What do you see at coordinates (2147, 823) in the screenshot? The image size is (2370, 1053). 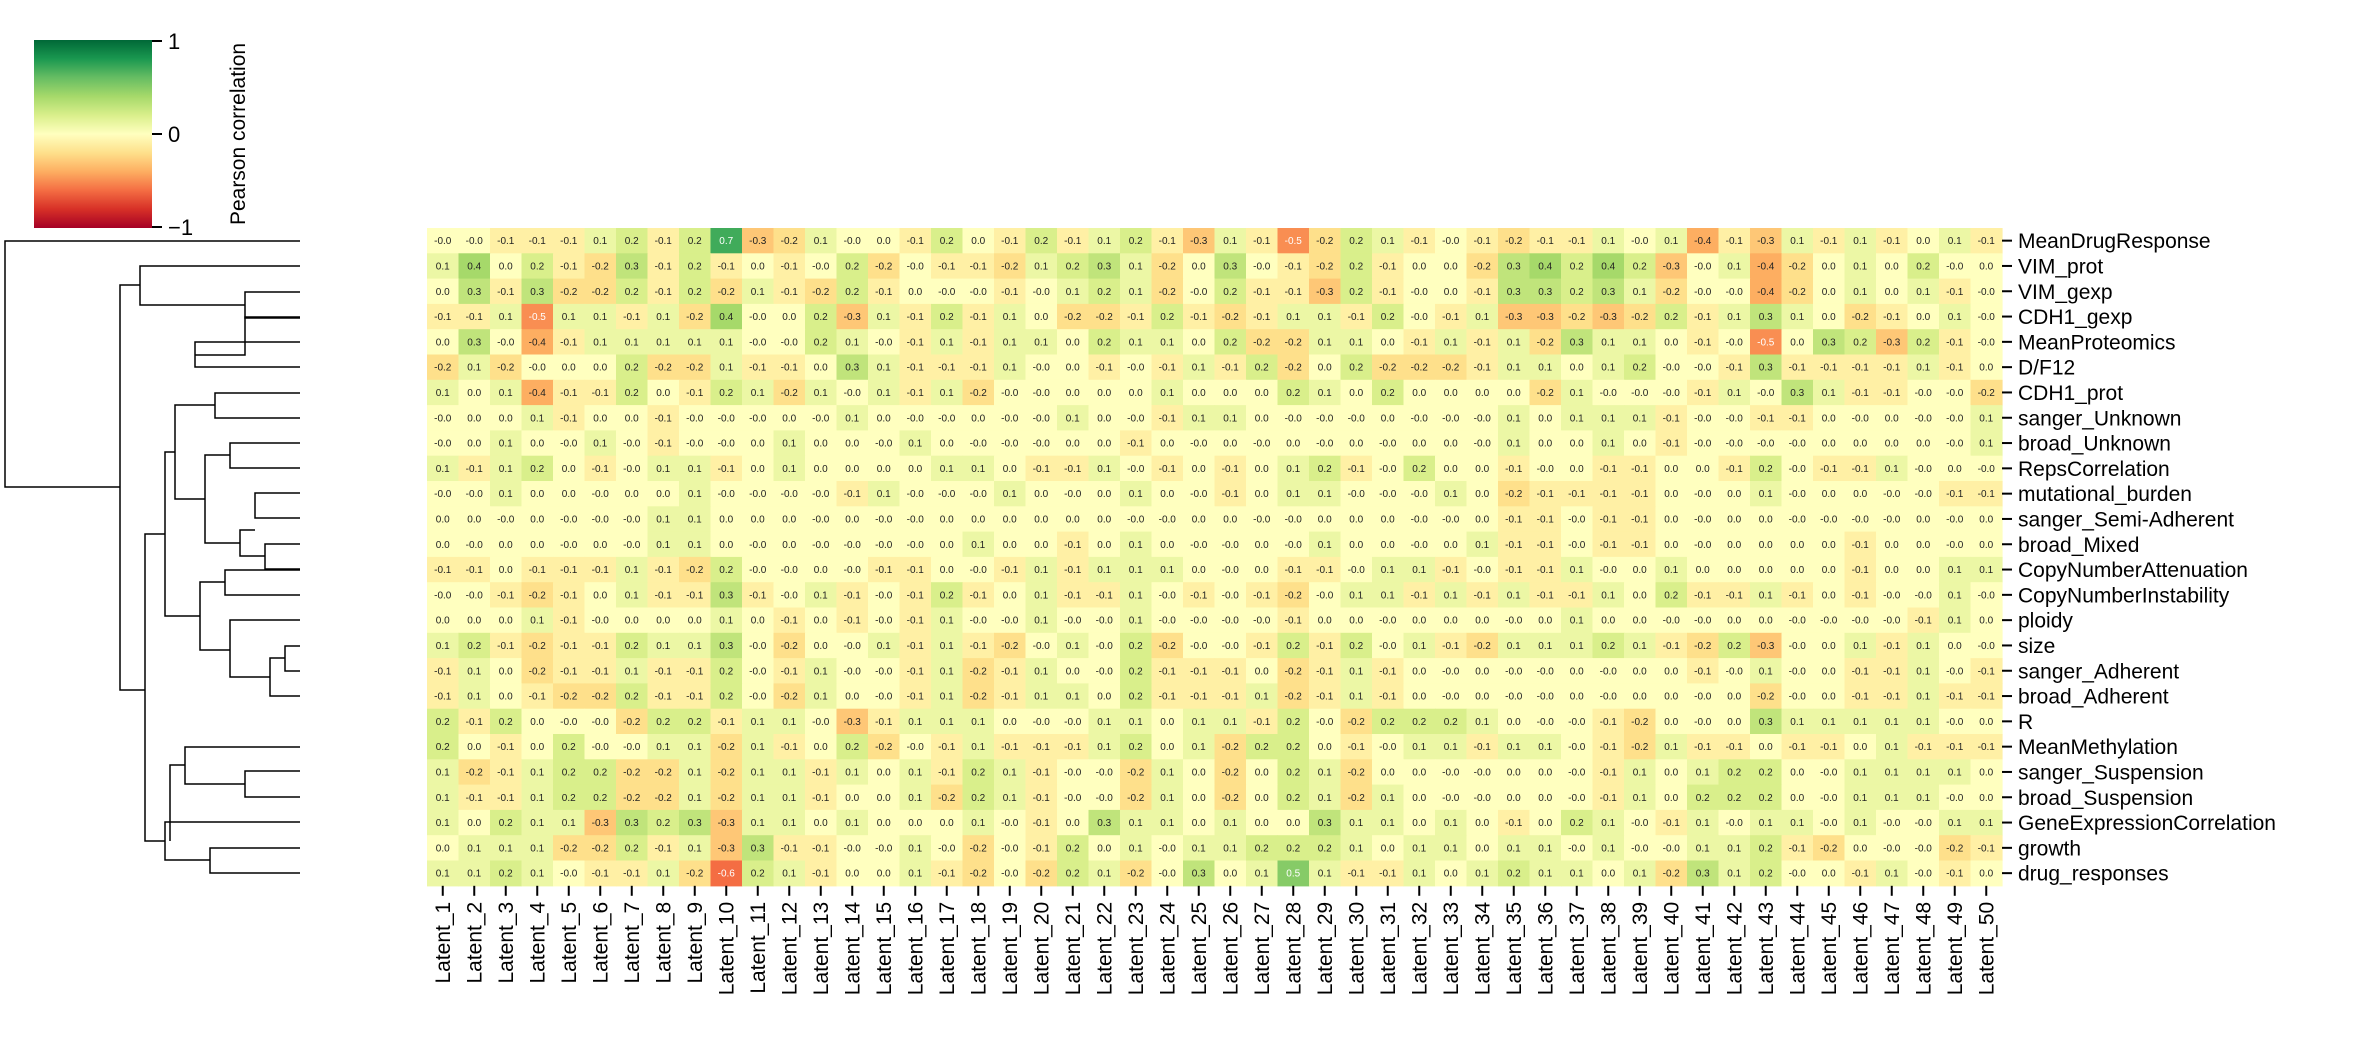 I see `row-label: GeneExpressionCorrelation` at bounding box center [2147, 823].